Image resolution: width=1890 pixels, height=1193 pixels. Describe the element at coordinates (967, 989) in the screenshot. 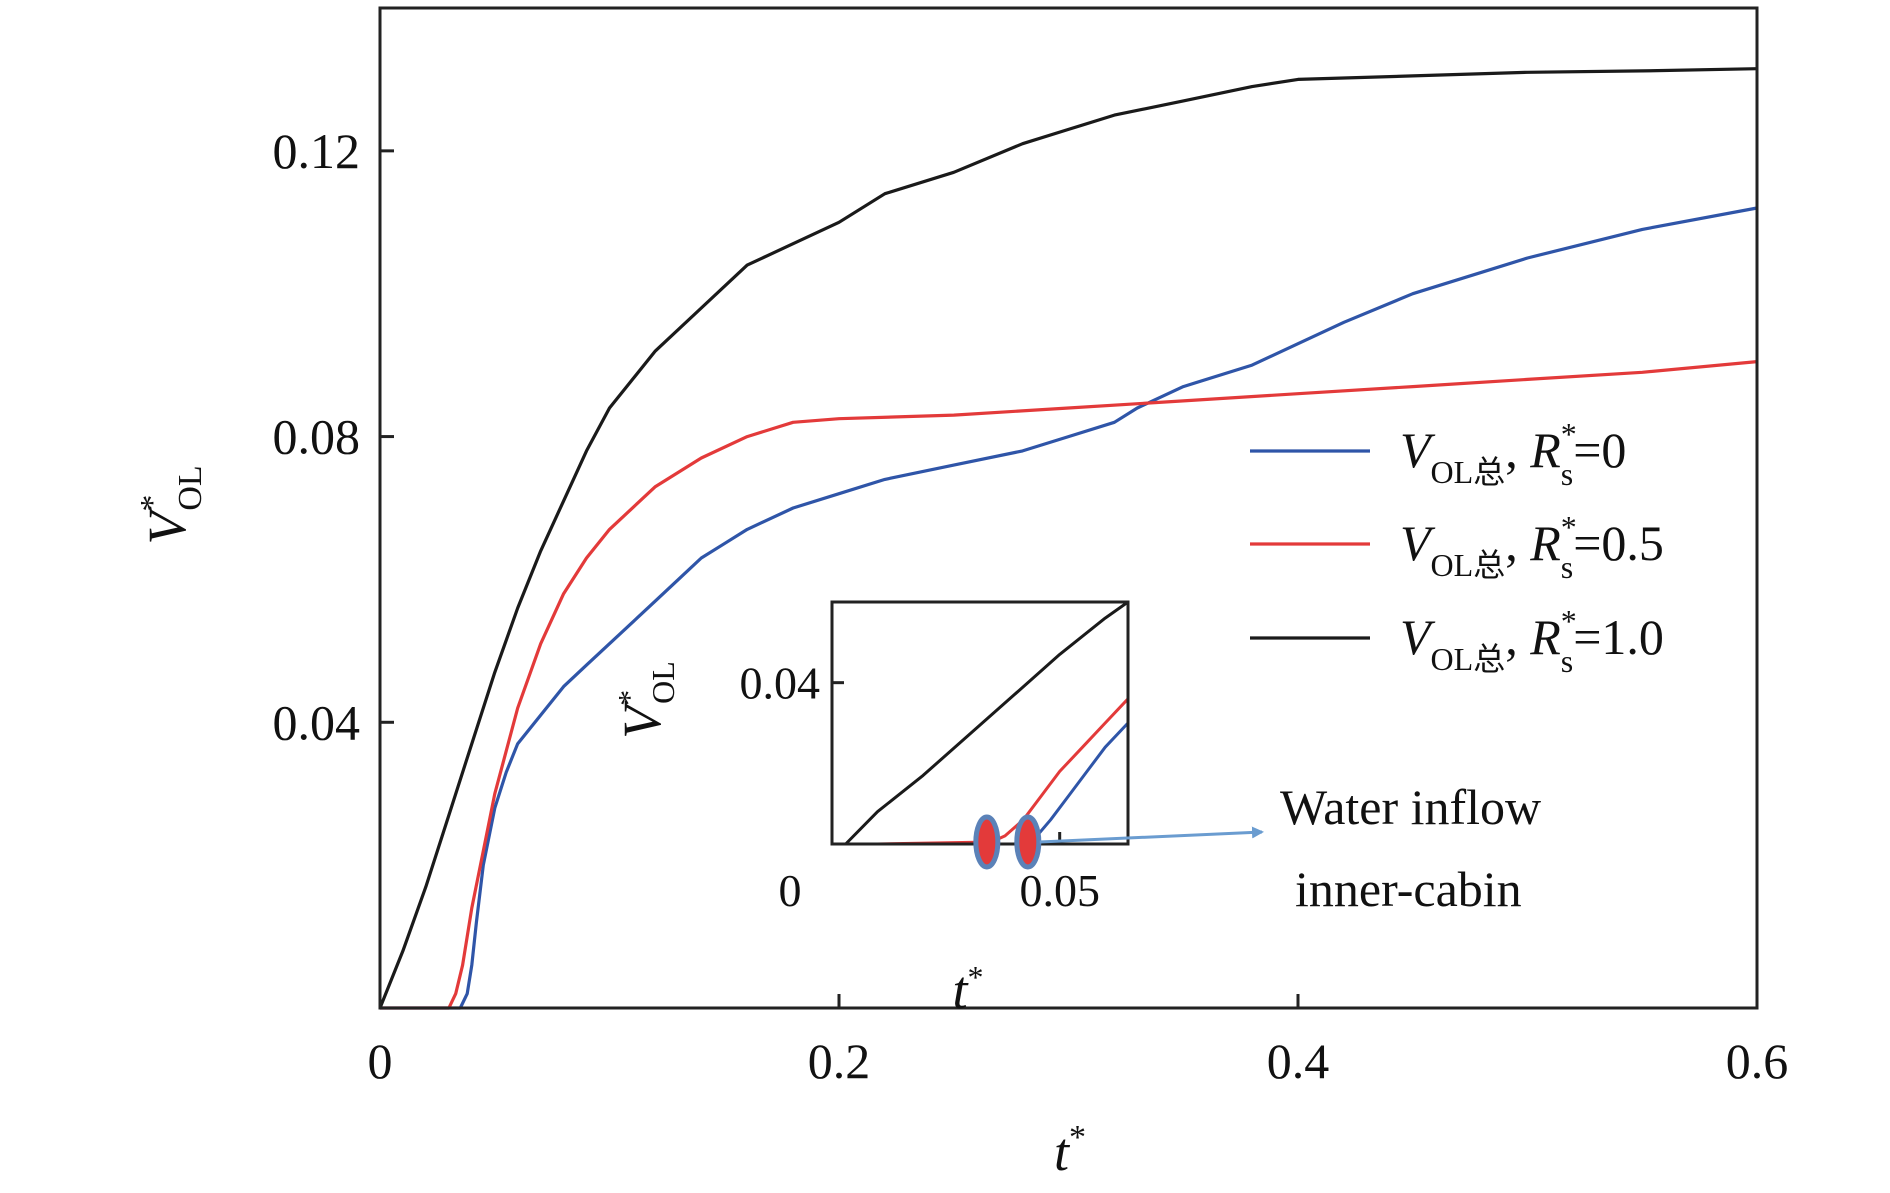

I see `inset-x-axis-label: t*` at that location.